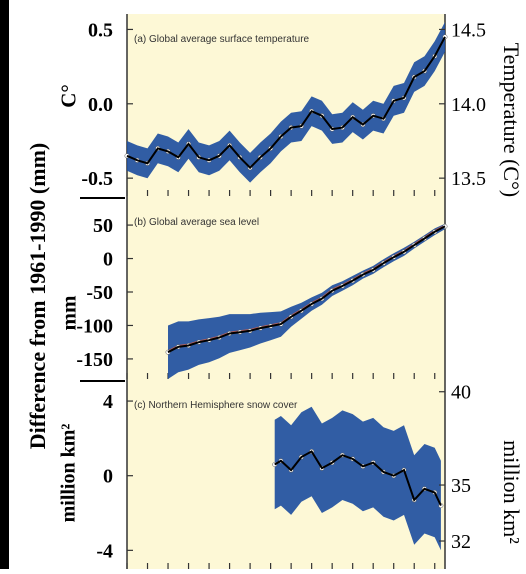  I want to click on y-tick-label-left: -50, so click(99, 293).